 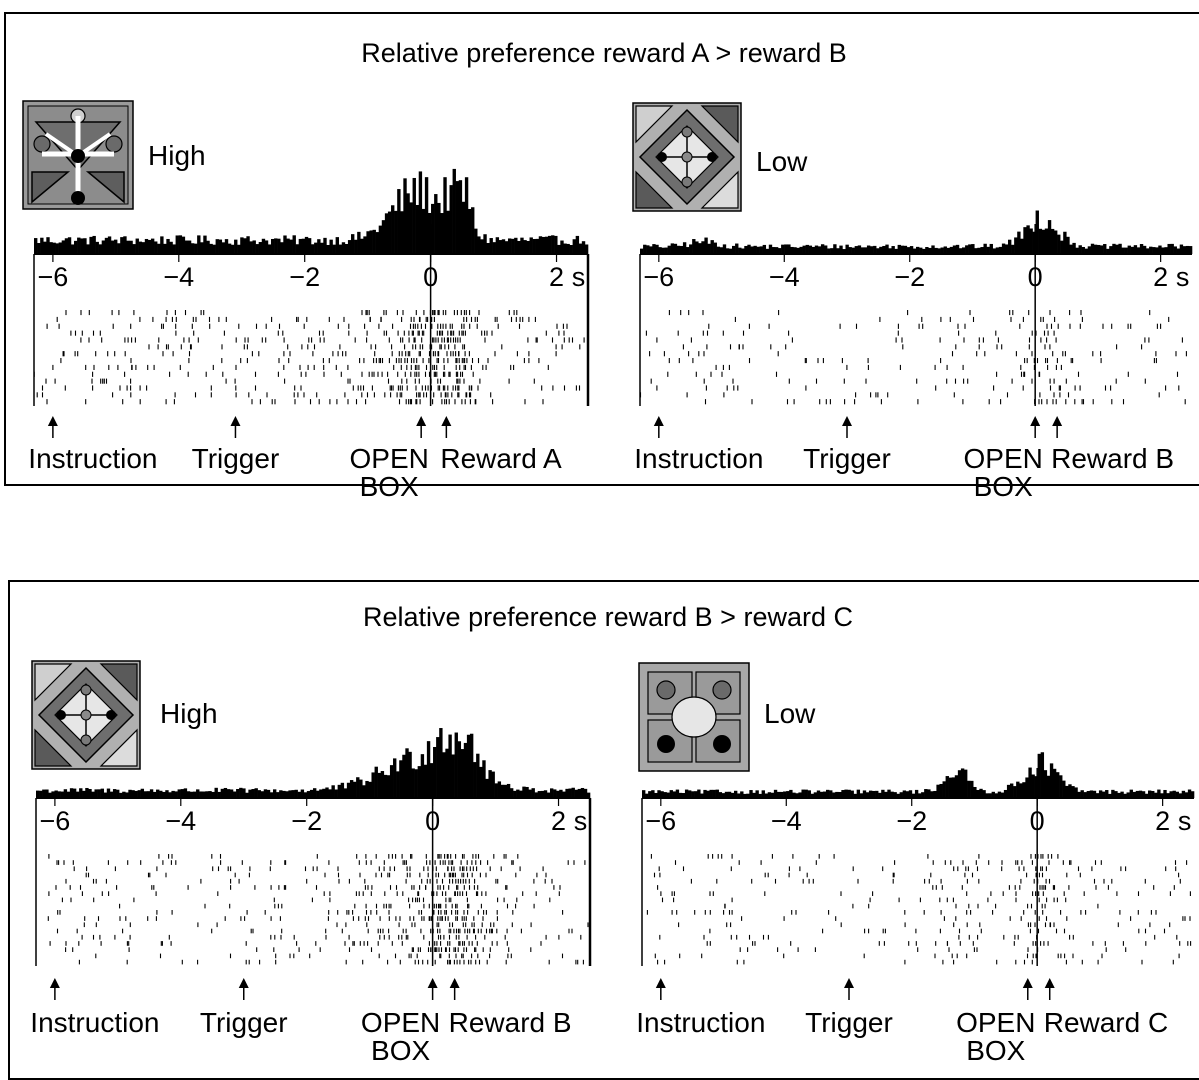 I want to click on axis-tick-label: 2, so click(x=1160, y=277).